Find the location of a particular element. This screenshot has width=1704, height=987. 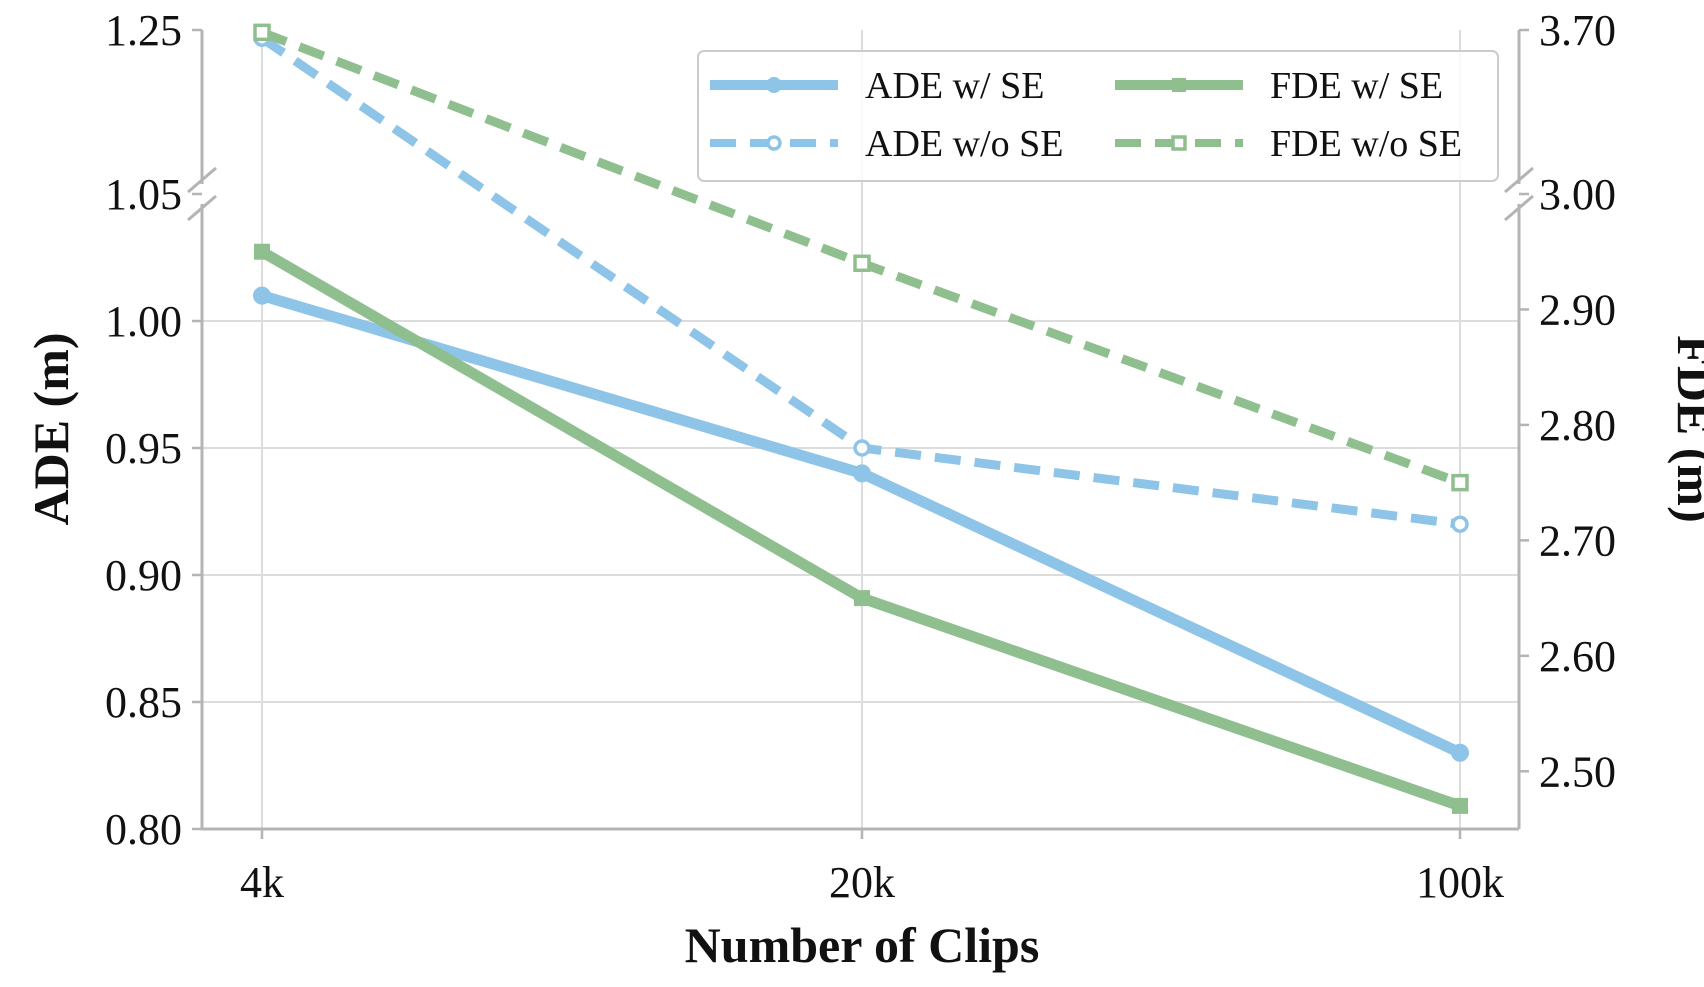

legend-entry: FDE w/ SE is located at coordinates (1279, 86).